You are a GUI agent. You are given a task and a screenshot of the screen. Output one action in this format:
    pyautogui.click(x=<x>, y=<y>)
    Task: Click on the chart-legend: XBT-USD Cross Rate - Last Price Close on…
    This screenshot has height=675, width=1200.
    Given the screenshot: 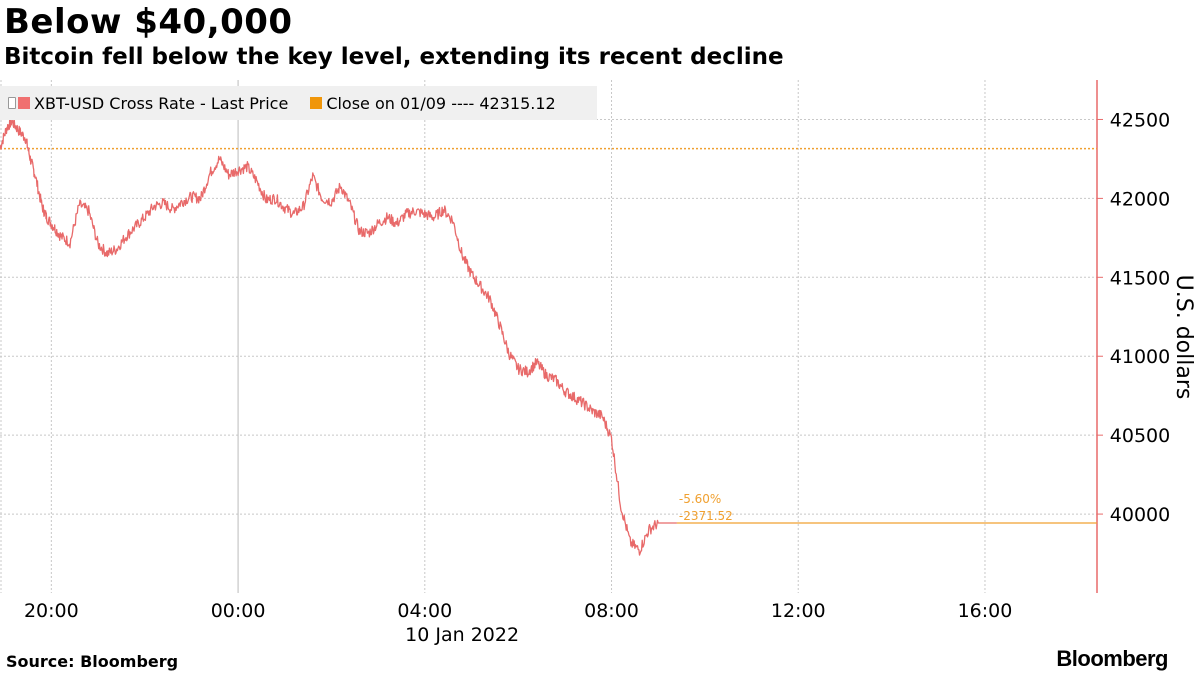 What is the action you would take?
    pyautogui.click(x=298, y=103)
    